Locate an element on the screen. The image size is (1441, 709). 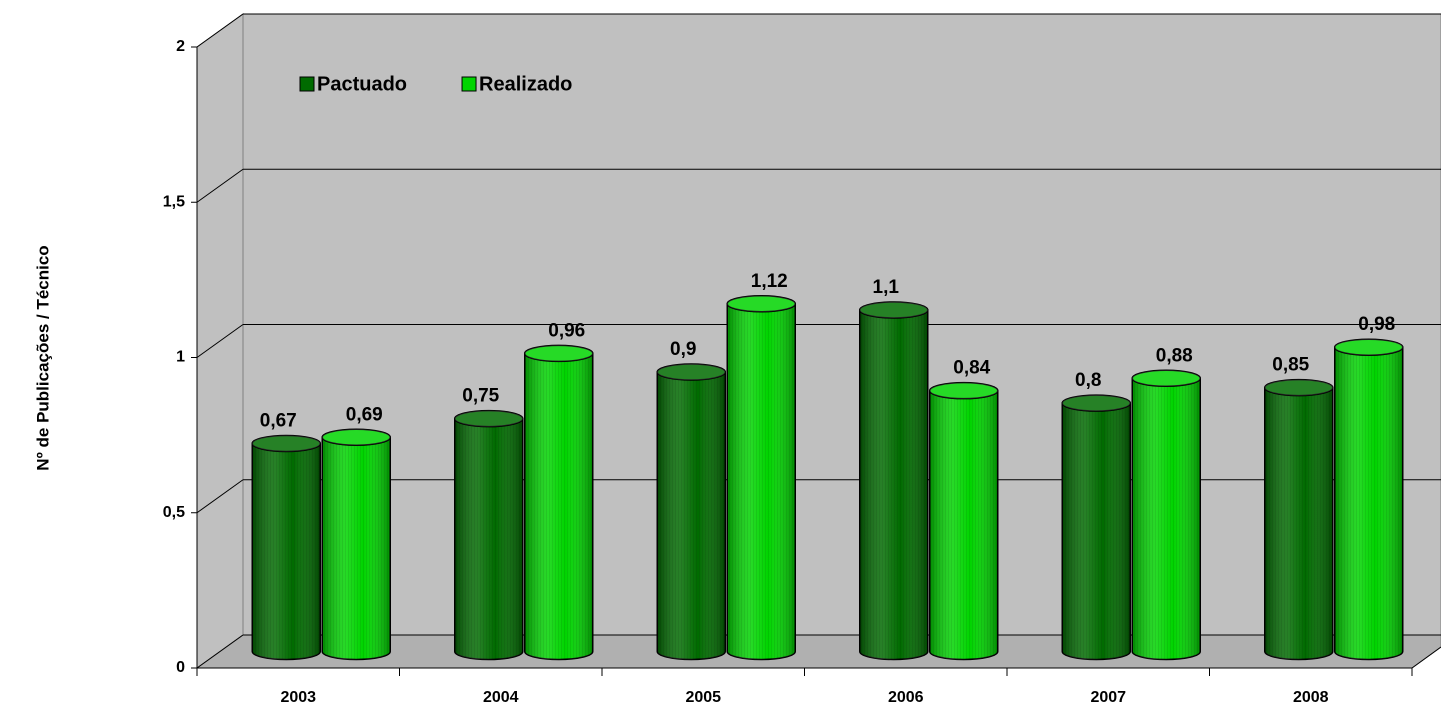
x-tick-label: 2007 is located at coordinates (1108, 697).